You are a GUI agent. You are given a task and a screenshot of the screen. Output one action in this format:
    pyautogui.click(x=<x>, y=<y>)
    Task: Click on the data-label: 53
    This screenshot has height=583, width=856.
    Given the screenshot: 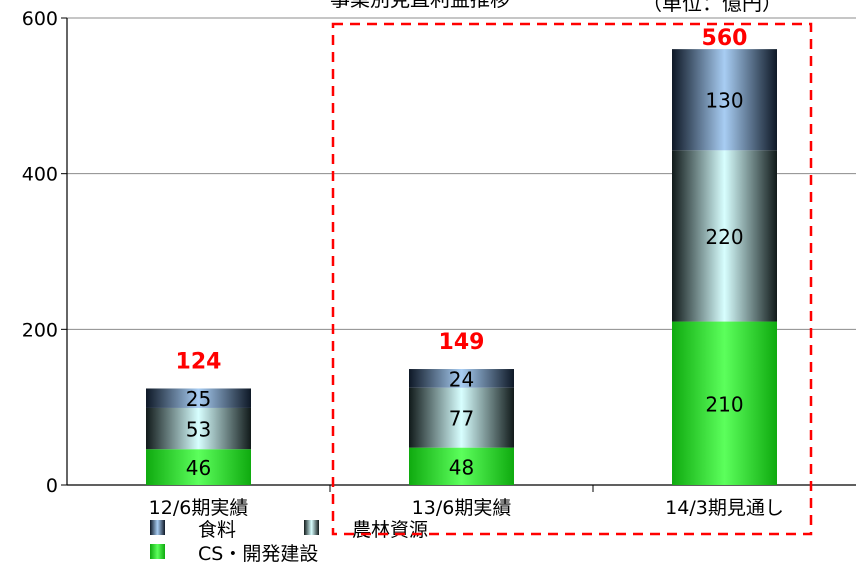 What is the action you would take?
    pyautogui.click(x=198, y=430)
    